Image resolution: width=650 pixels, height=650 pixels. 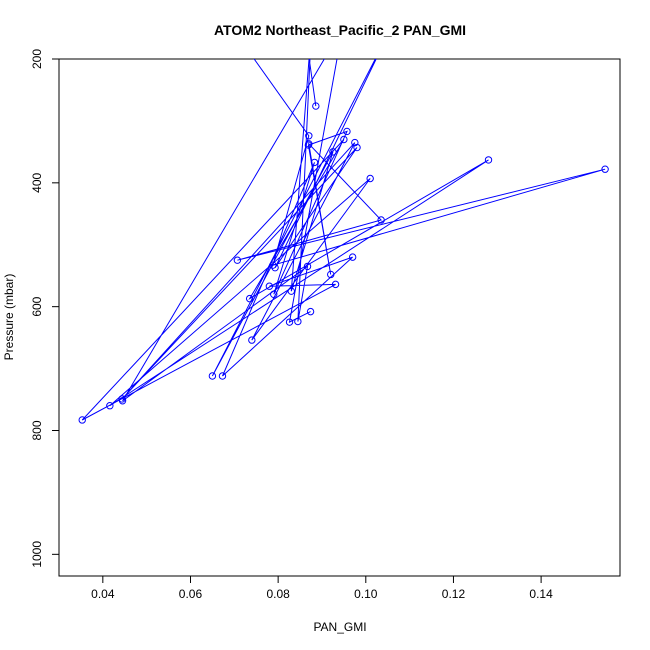 What do you see at coordinates (37, 183) in the screenshot?
I see `y-tick-label: 400` at bounding box center [37, 183].